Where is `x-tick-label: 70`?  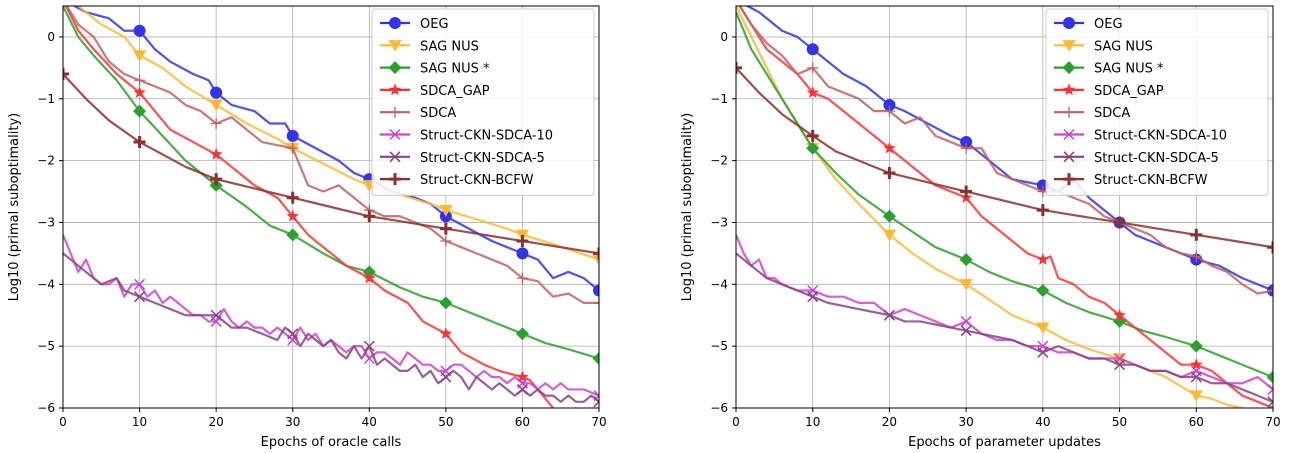 x-tick-label: 70 is located at coordinates (598, 422).